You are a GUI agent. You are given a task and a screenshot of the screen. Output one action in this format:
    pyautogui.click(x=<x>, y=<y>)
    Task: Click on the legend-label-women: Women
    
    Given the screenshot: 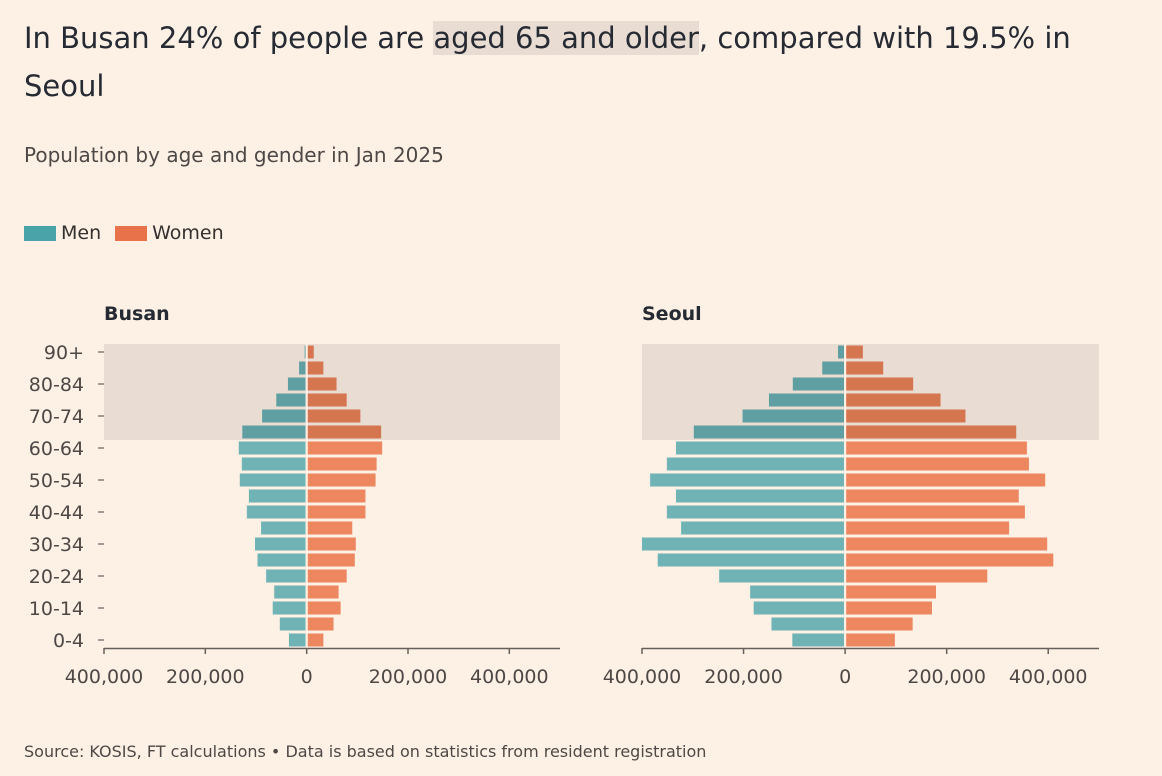 What is the action you would take?
    pyautogui.click(x=188, y=233)
    